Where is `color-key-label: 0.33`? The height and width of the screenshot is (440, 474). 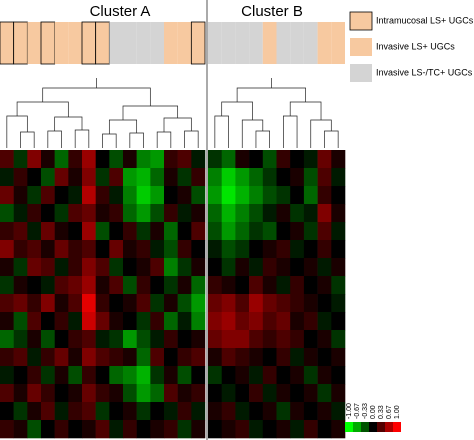
color-key-label: 0.33 is located at coordinates (381, 412).